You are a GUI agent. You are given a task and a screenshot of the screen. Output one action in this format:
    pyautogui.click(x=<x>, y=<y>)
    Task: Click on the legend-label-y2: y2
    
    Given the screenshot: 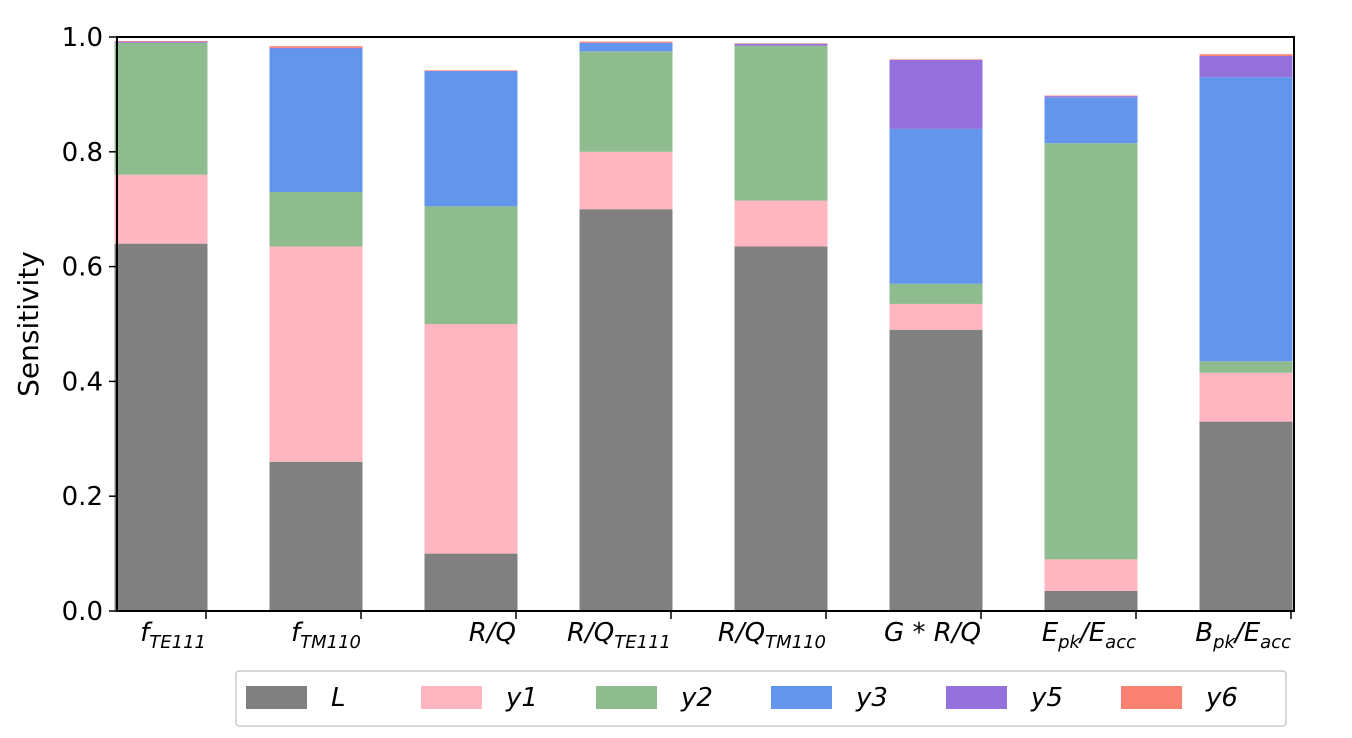 What is the action you would take?
    pyautogui.click(x=696, y=698)
    